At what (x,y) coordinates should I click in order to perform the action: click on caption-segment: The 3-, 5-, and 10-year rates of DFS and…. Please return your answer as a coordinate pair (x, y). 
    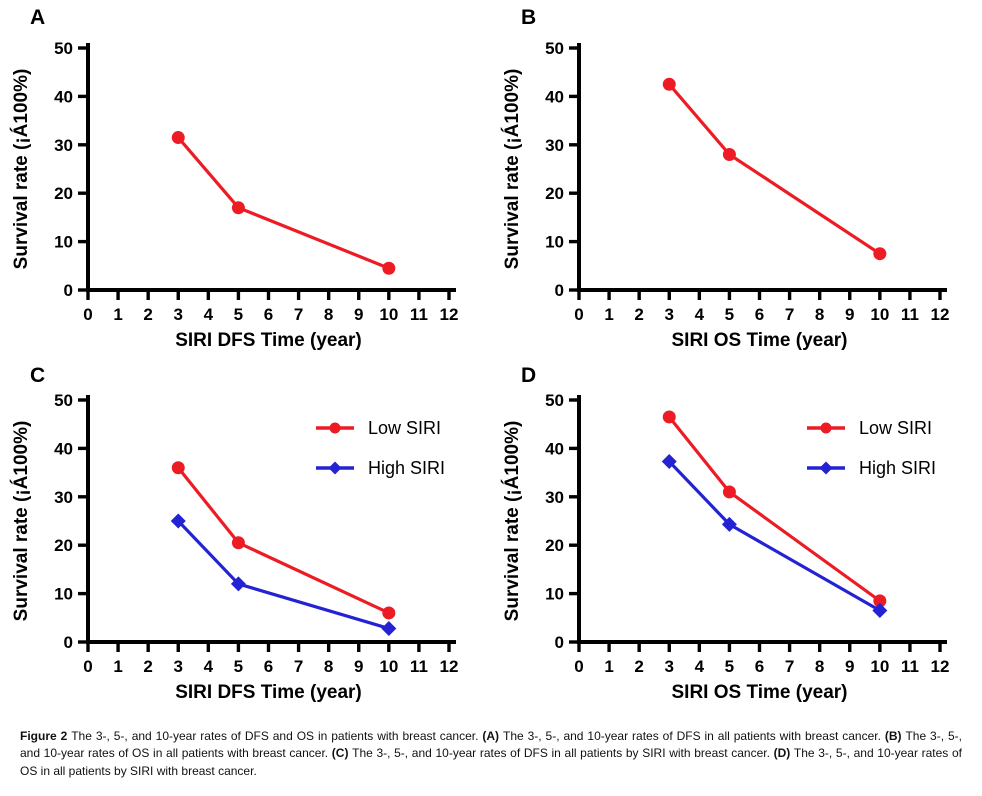
    Looking at the image, I should click on (277, 736).